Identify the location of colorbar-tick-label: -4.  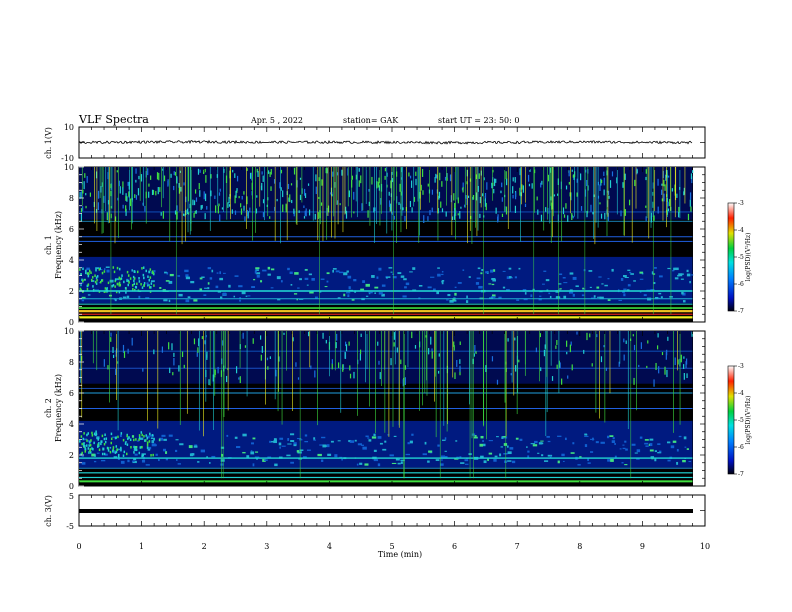
(741, 230).